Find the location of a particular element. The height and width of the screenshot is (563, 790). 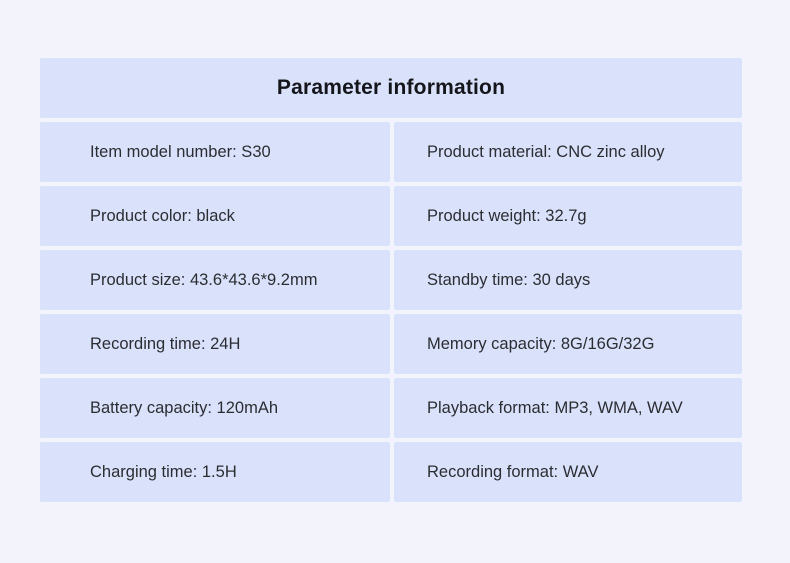

spec-cell-product-color: Product color: black is located at coordinates (215, 216).